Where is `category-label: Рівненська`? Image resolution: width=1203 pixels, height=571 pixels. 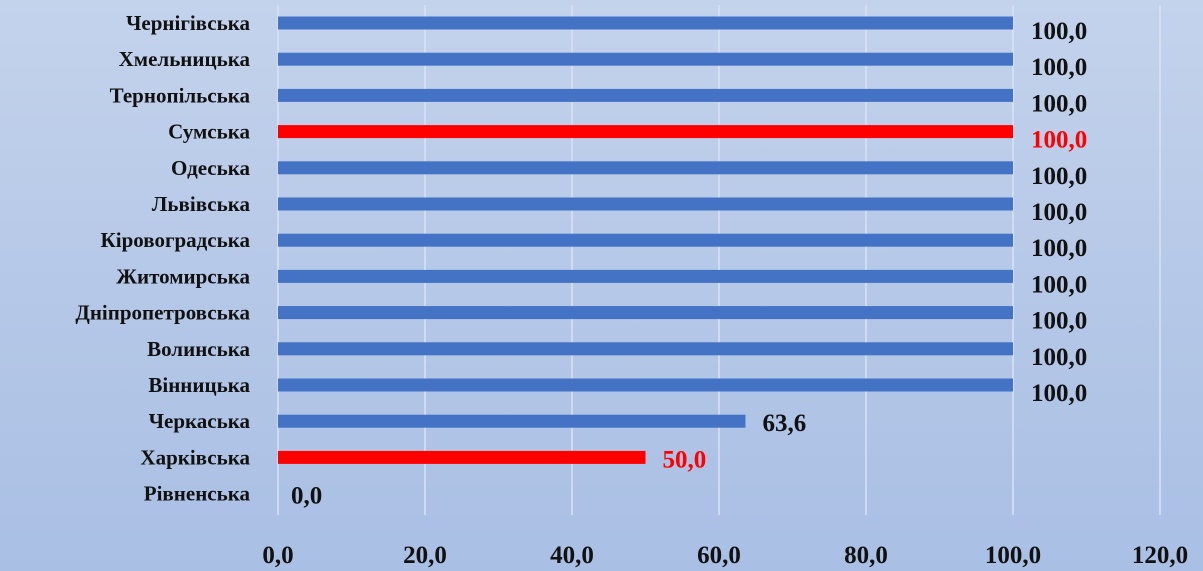 category-label: Рівненська is located at coordinates (197, 494).